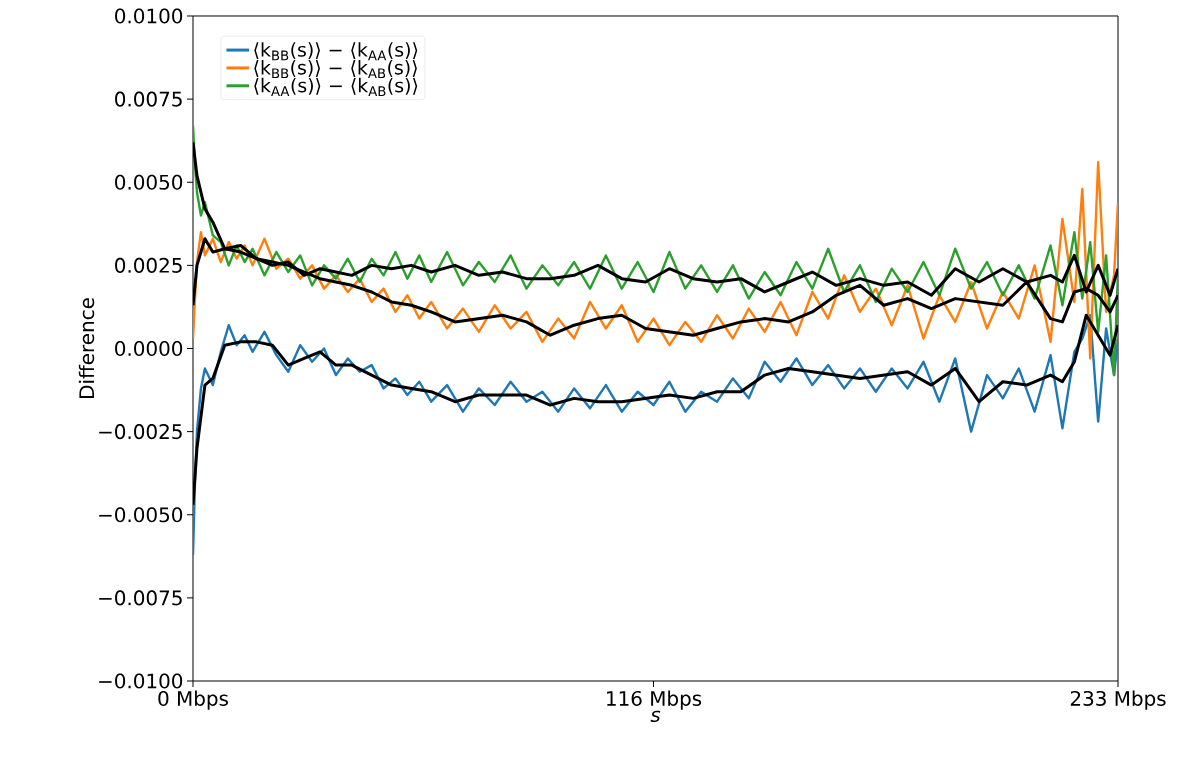 The image size is (1203, 768). What do you see at coordinates (141, 681) in the screenshot?
I see `y-tick-label: −0.0100` at bounding box center [141, 681].